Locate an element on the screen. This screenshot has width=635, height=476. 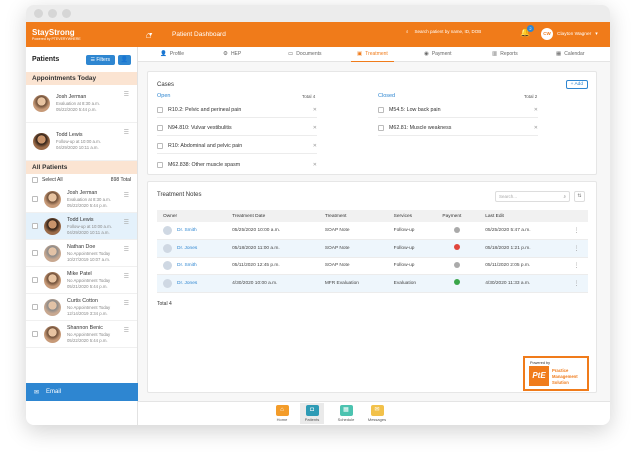
message-icon: ✉ is located at coordinates (377, 410).